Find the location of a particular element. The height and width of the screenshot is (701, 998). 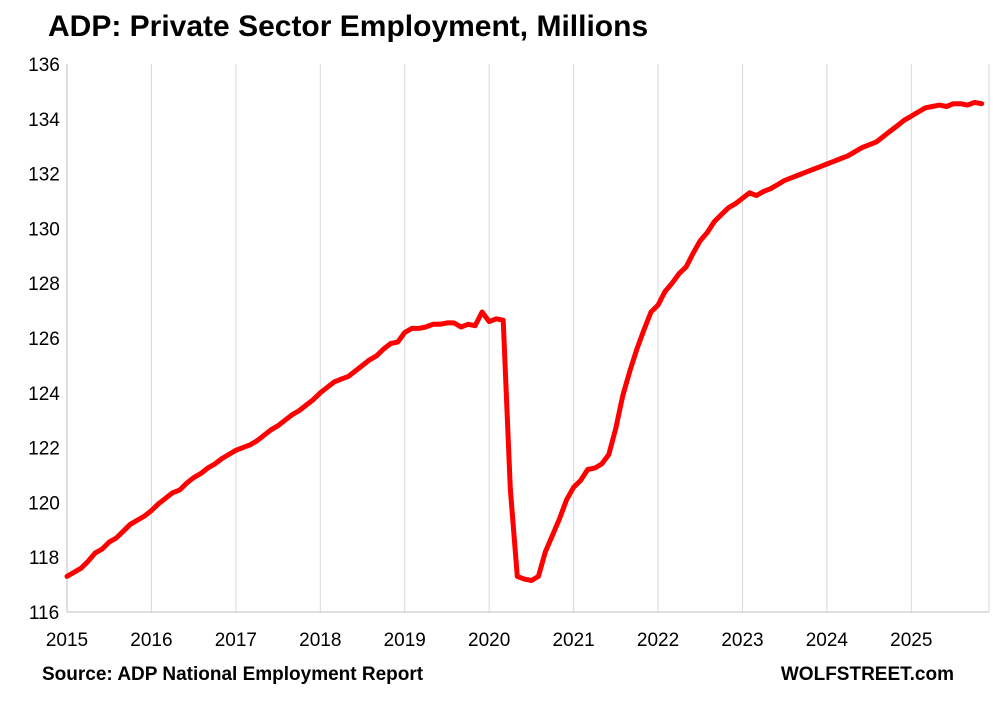

x-tick-label: 2021 is located at coordinates (573, 640).